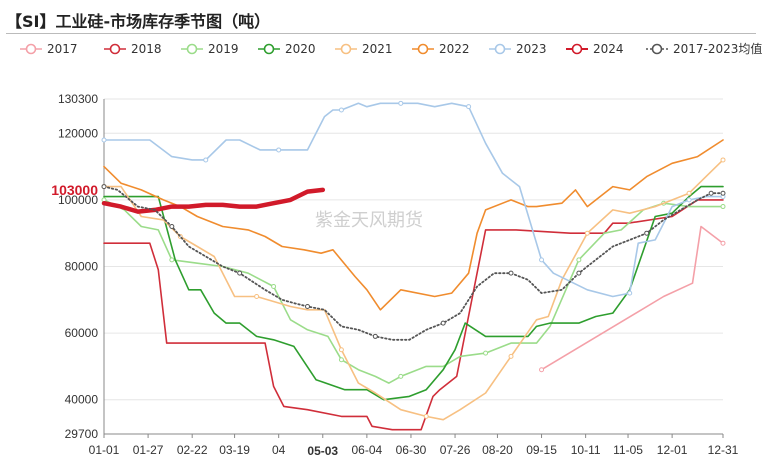  I want to click on y-tick-label: 130300, so click(78, 99).